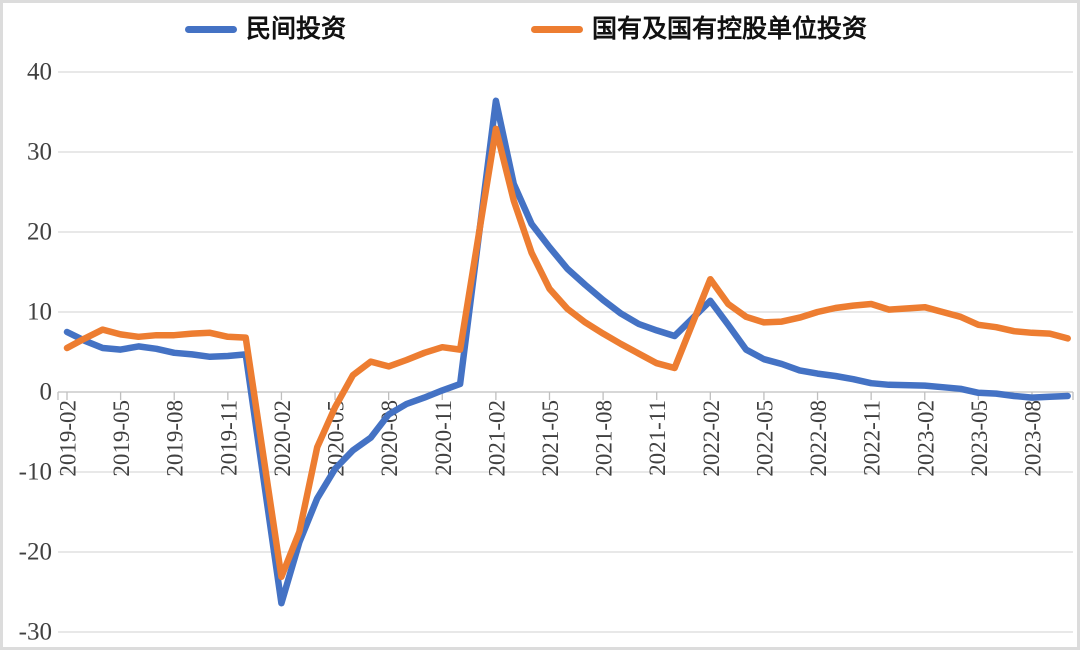 The height and width of the screenshot is (650, 1080). I want to click on x-axis-tick-label: 2022-05, so click(764, 438).